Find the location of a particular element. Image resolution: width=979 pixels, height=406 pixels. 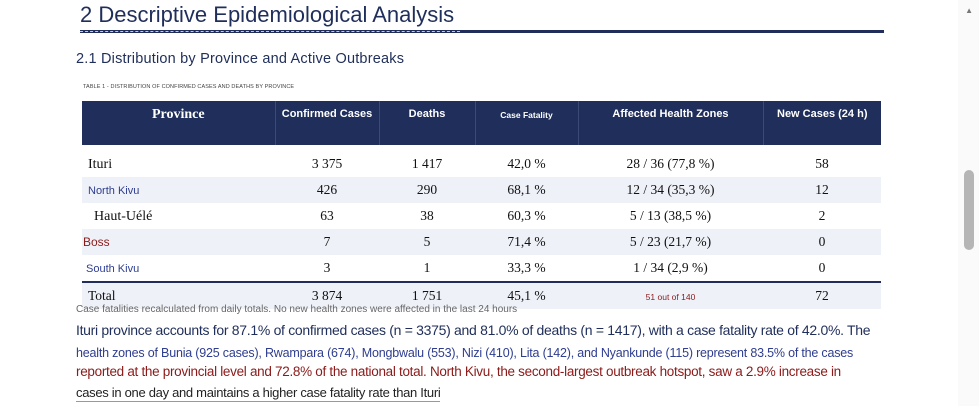

cell-total-deaths: 1 751 is located at coordinates (427, 295).